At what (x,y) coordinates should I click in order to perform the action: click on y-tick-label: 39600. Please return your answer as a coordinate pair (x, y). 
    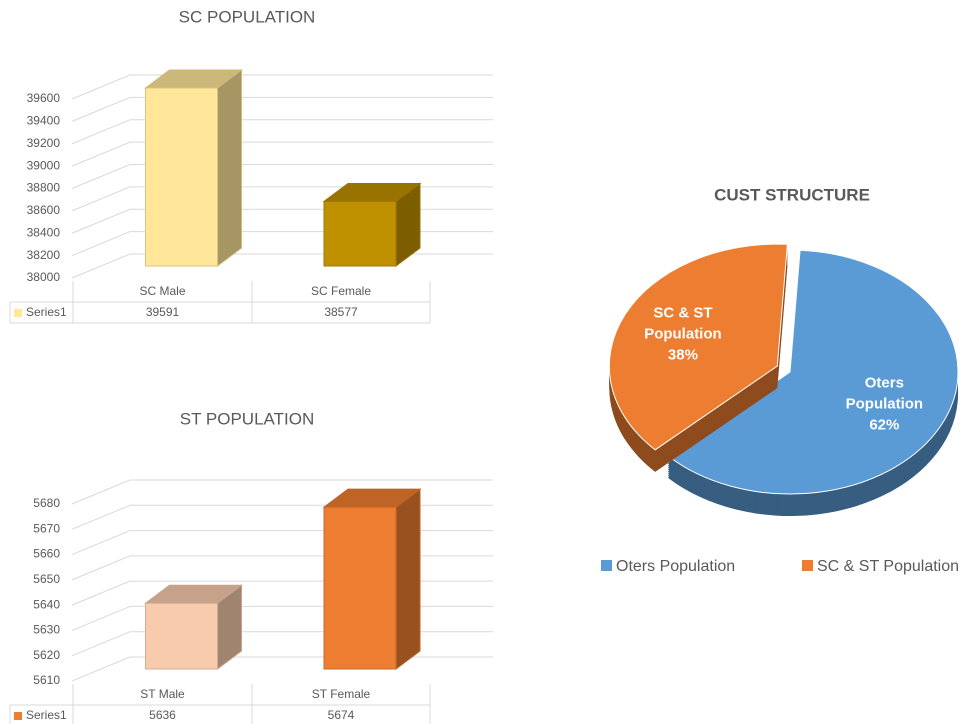
    Looking at the image, I should click on (44, 98).